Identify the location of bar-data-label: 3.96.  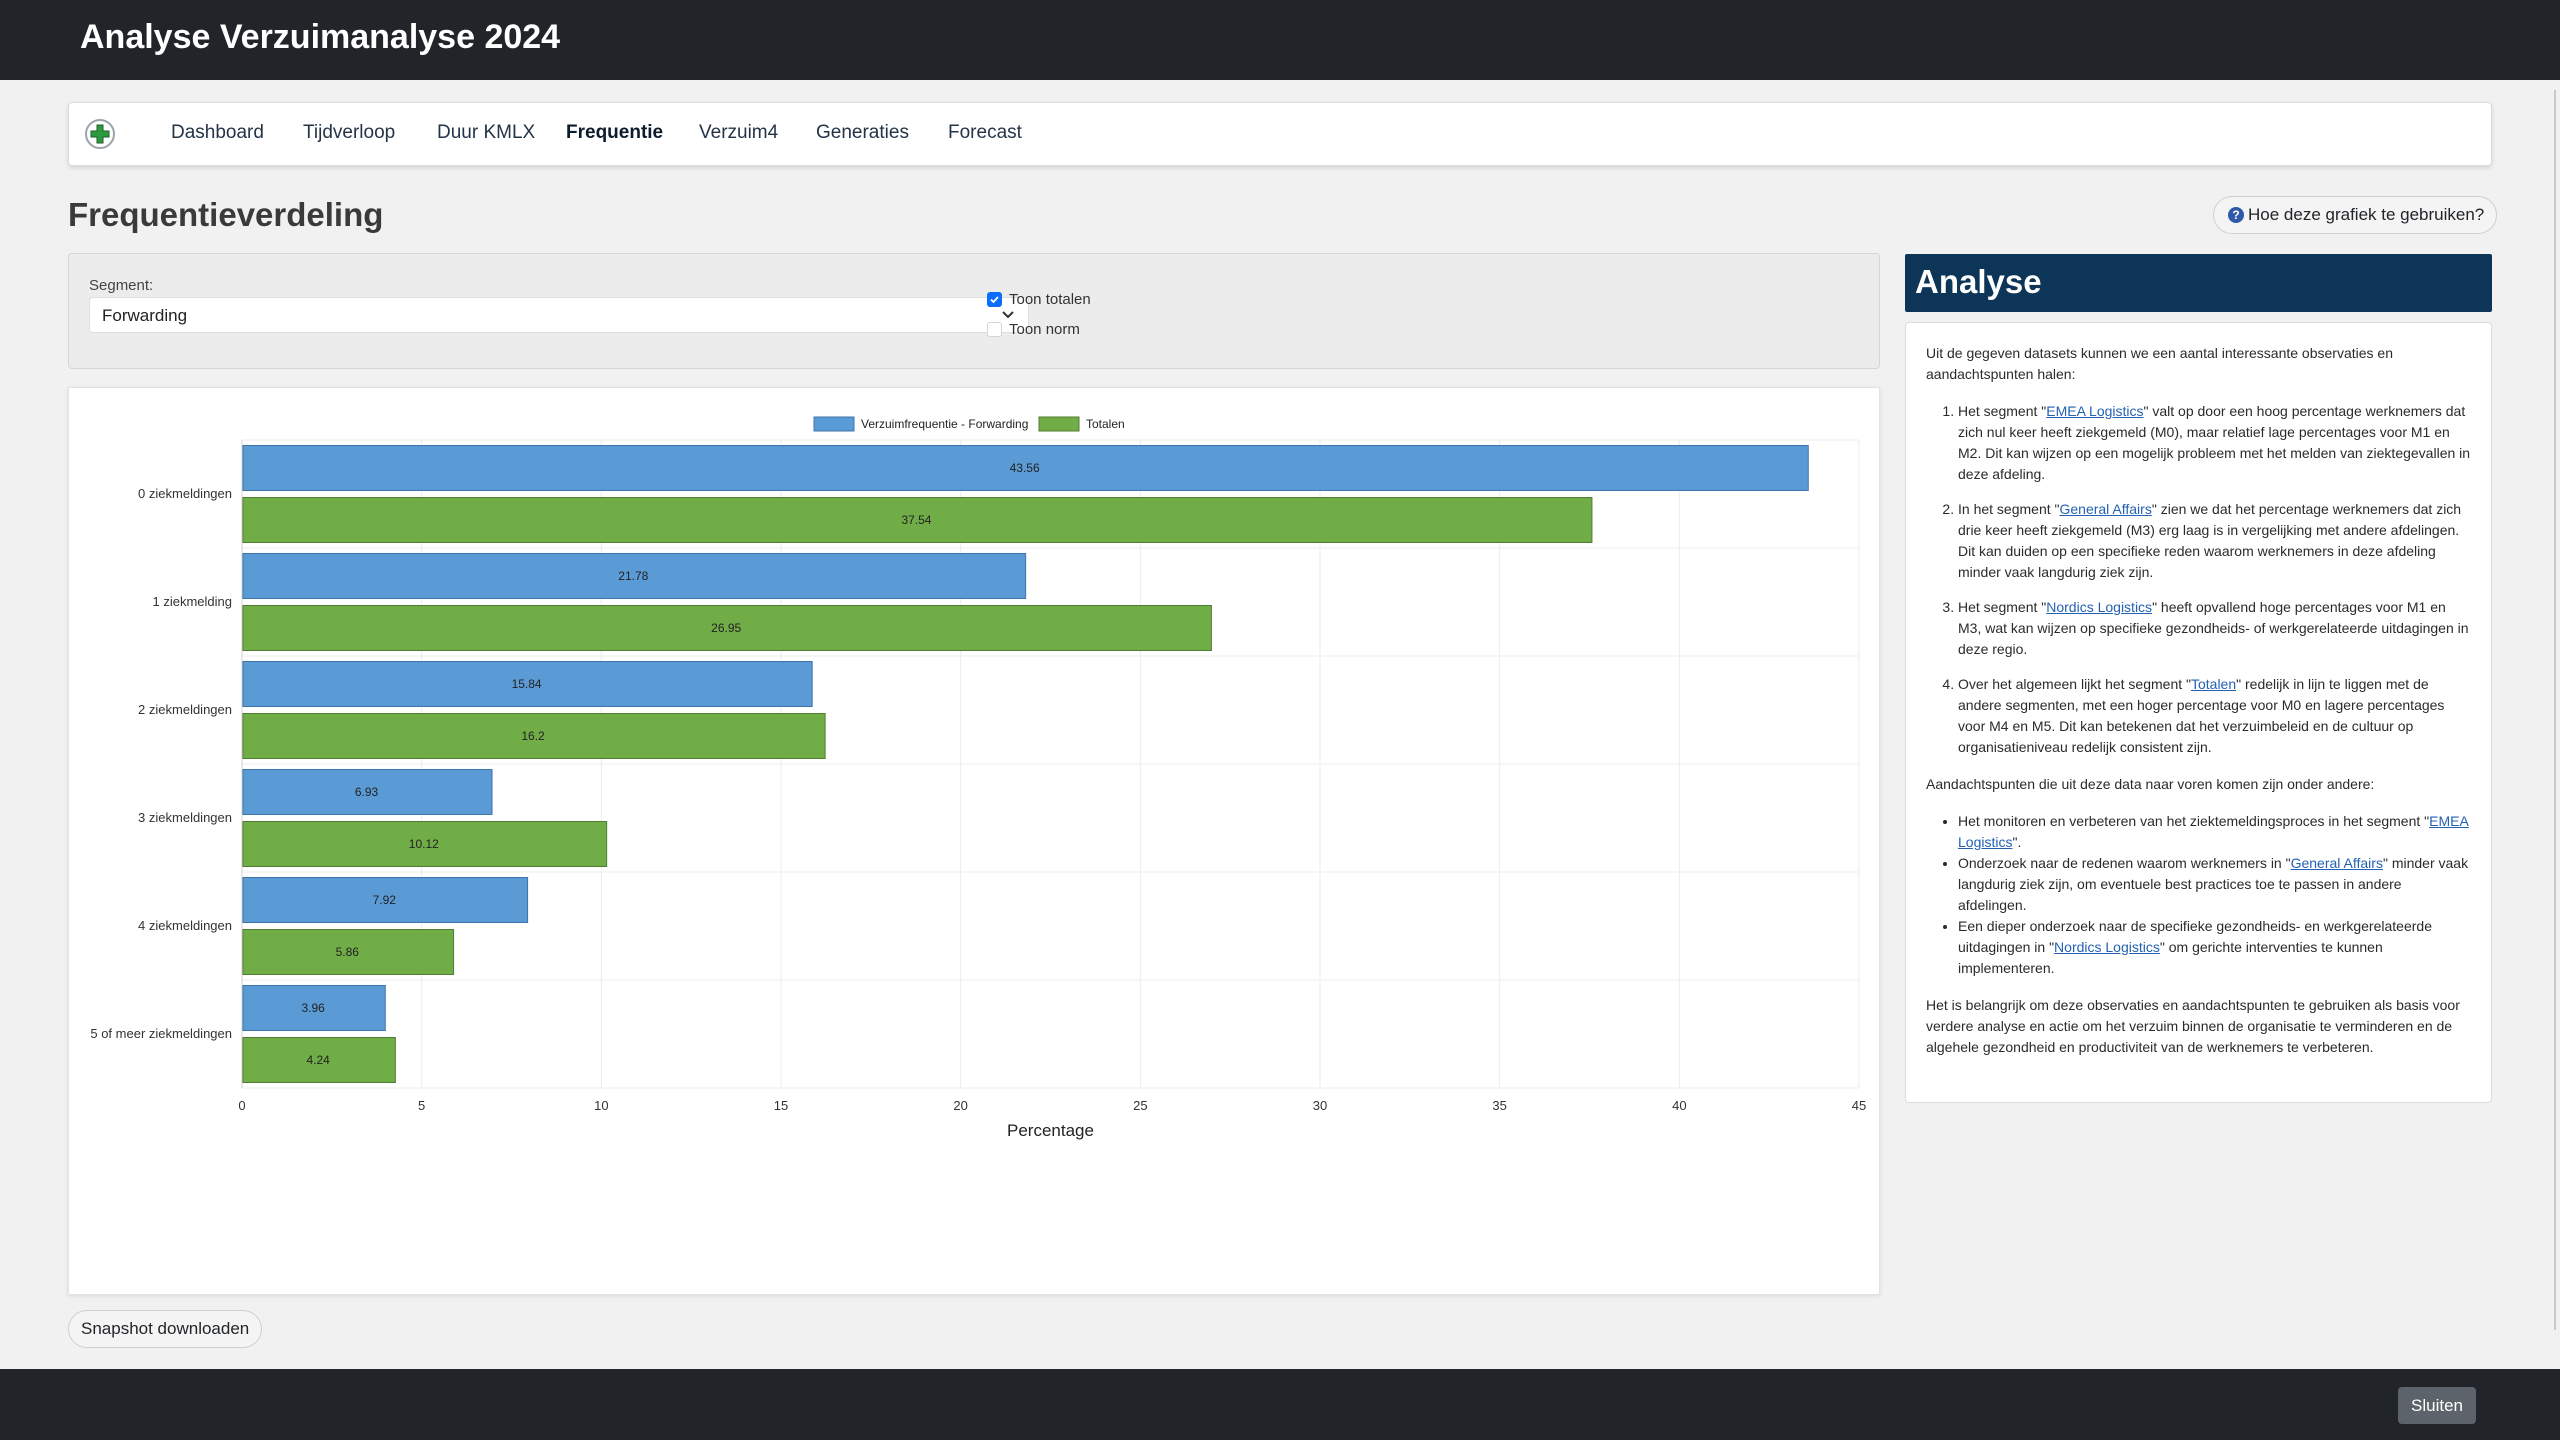
(313, 1008).